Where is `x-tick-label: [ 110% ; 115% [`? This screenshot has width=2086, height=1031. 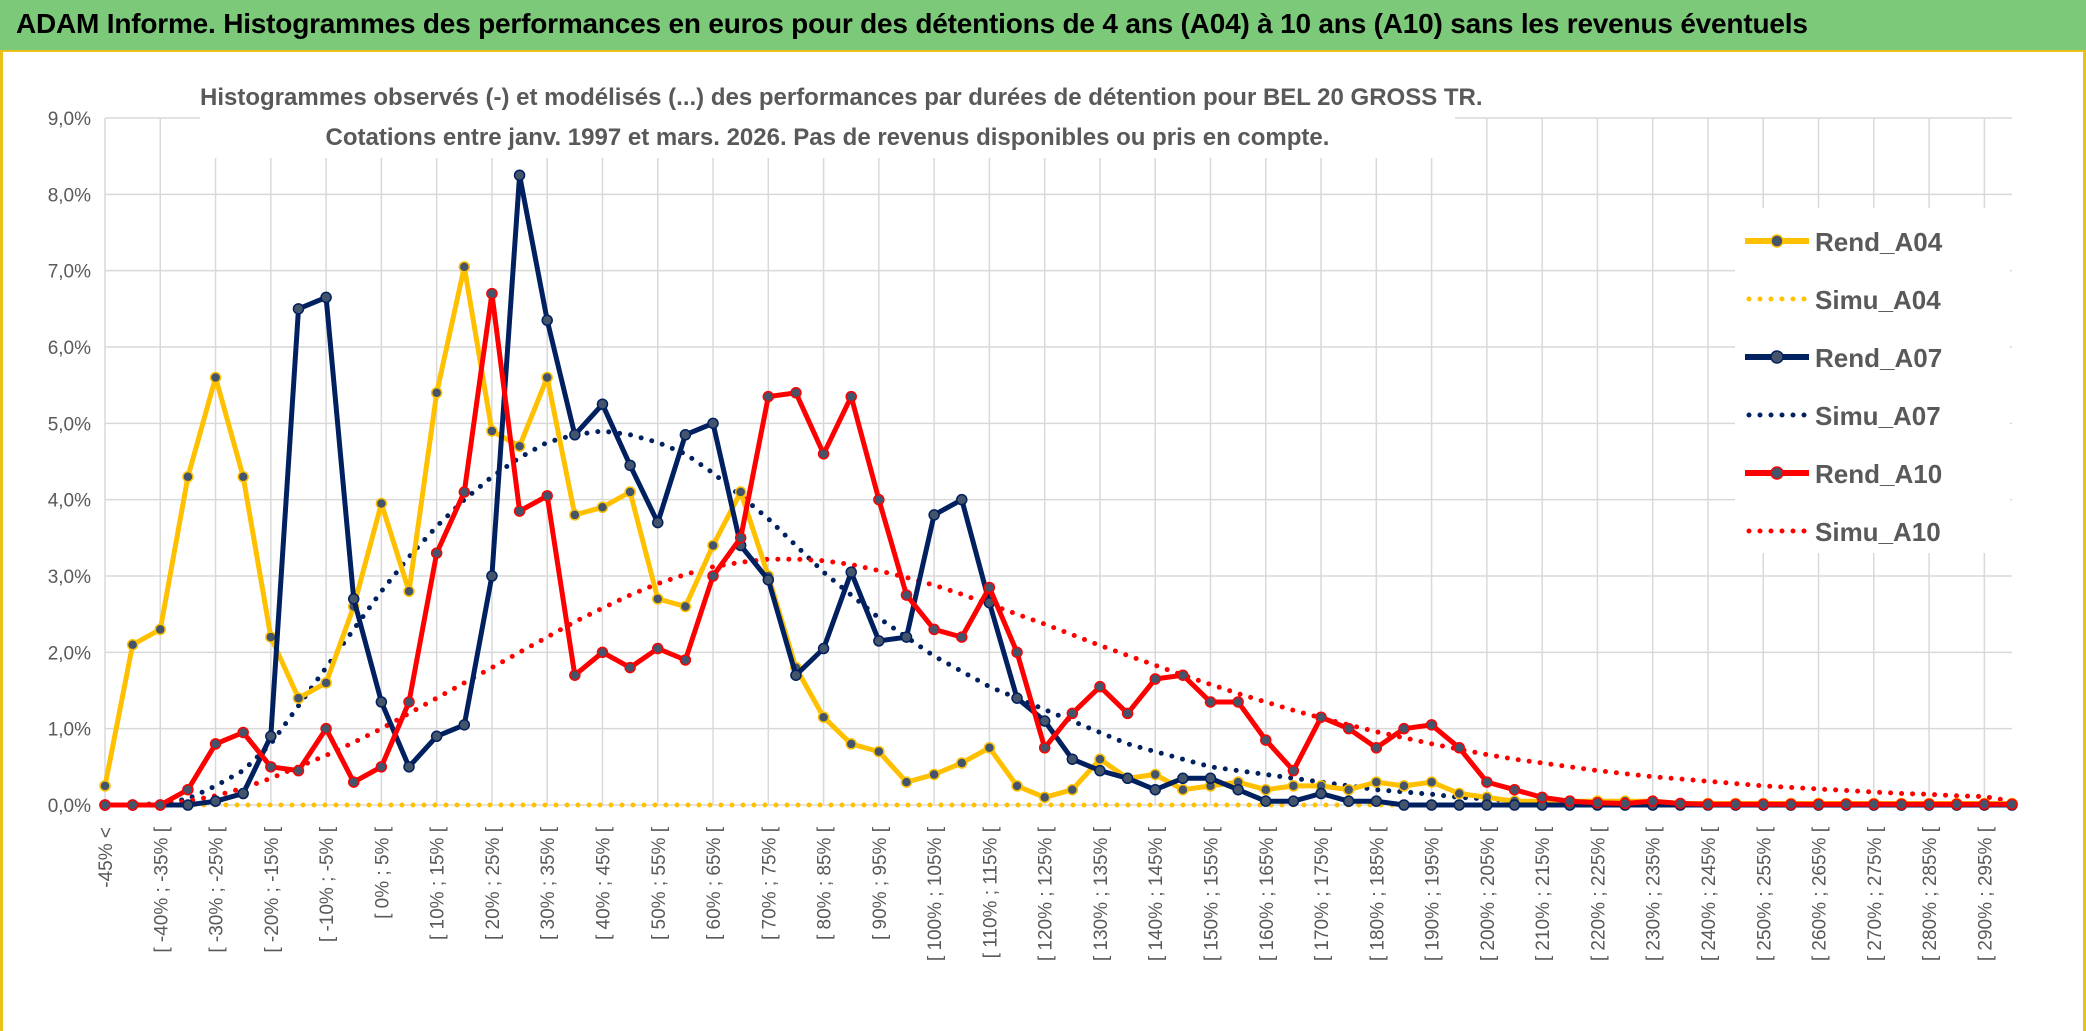 x-tick-label: [ 110% ; 115% [ is located at coordinates (990, 892).